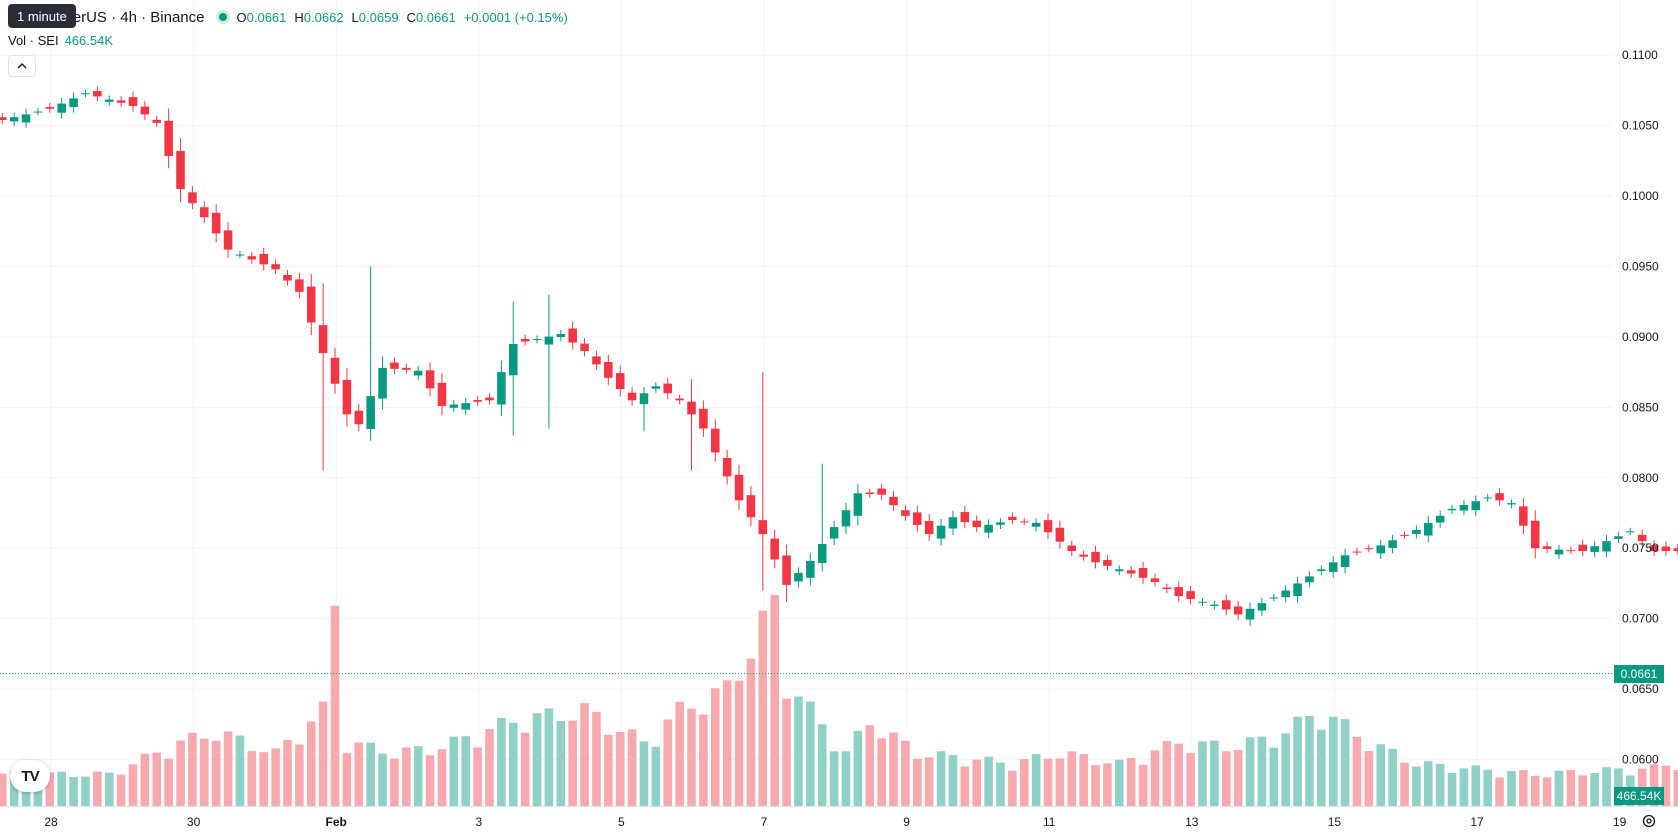  I want to click on market-status-icon, so click(222, 17).